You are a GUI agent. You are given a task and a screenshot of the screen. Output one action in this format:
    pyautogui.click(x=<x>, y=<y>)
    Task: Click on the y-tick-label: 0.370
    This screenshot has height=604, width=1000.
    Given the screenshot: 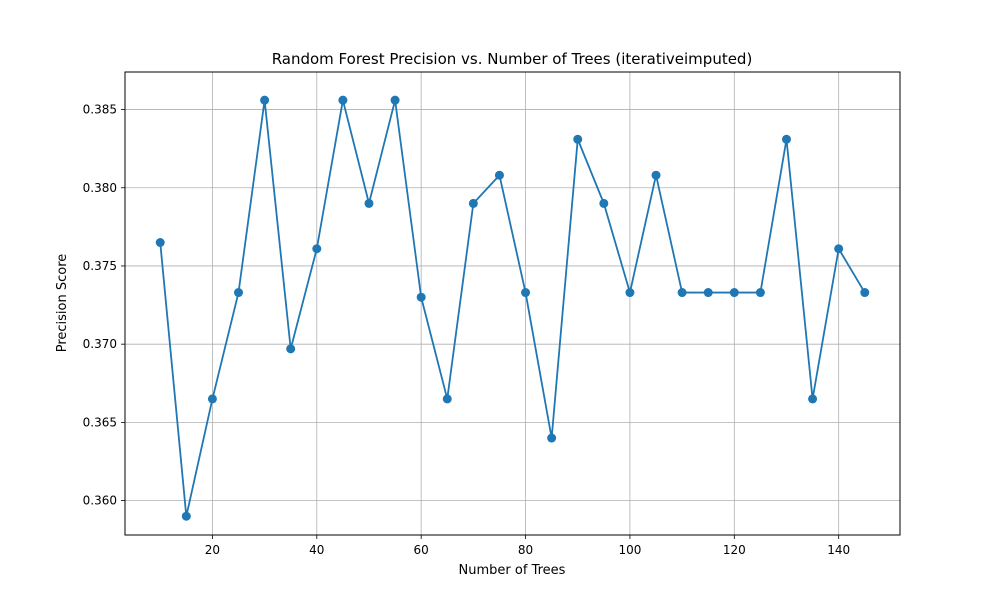 What is the action you would take?
    pyautogui.click(x=100, y=344)
    